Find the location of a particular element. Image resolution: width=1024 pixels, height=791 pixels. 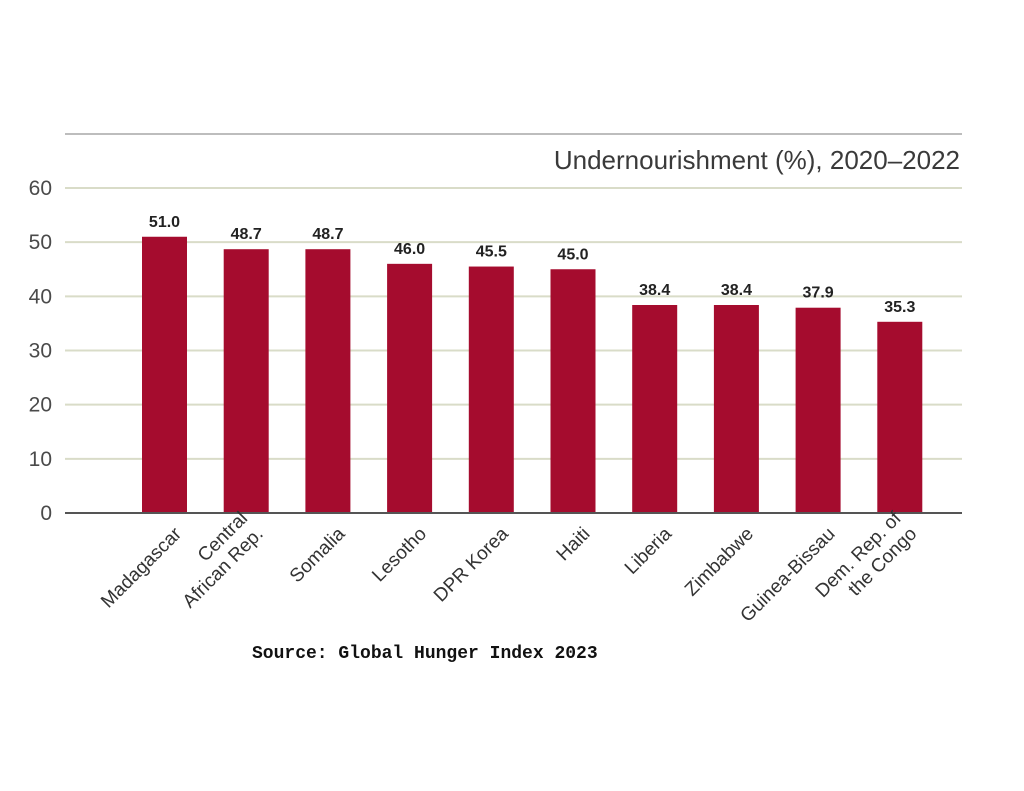

category-label: Haiti is located at coordinates (574, 545).